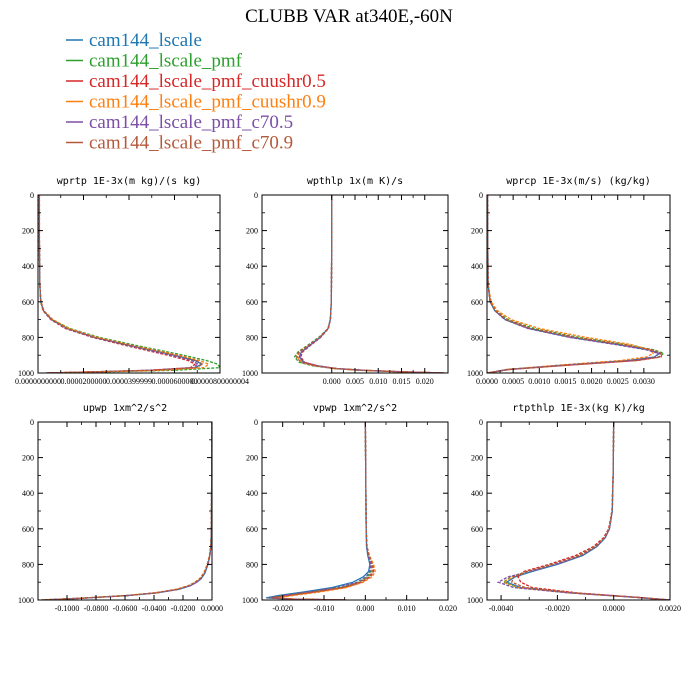 The height and width of the screenshot is (700, 700). I want to click on x-tick-label: -0.010, so click(324, 608).